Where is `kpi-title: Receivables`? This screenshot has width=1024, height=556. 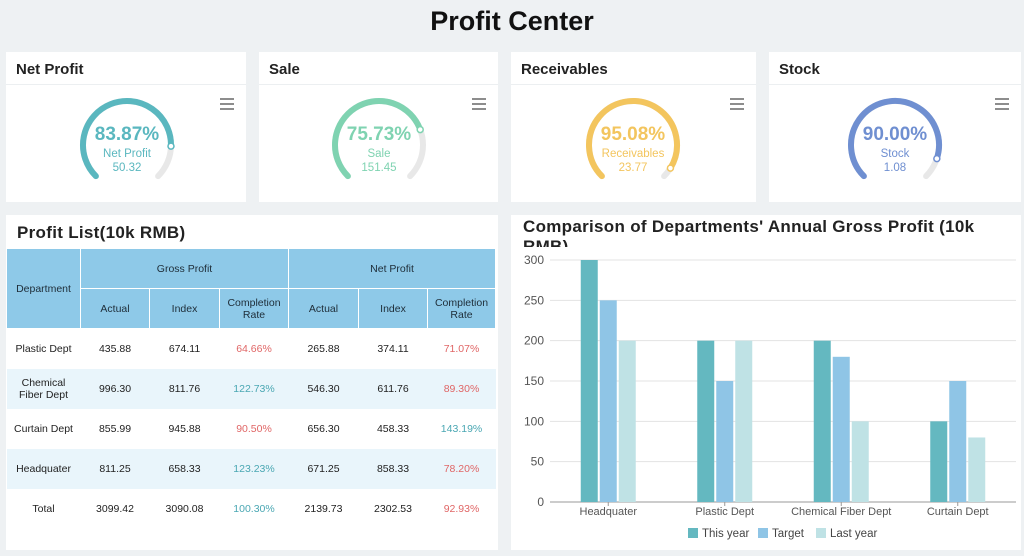
kpi-title: Receivables is located at coordinates (564, 69).